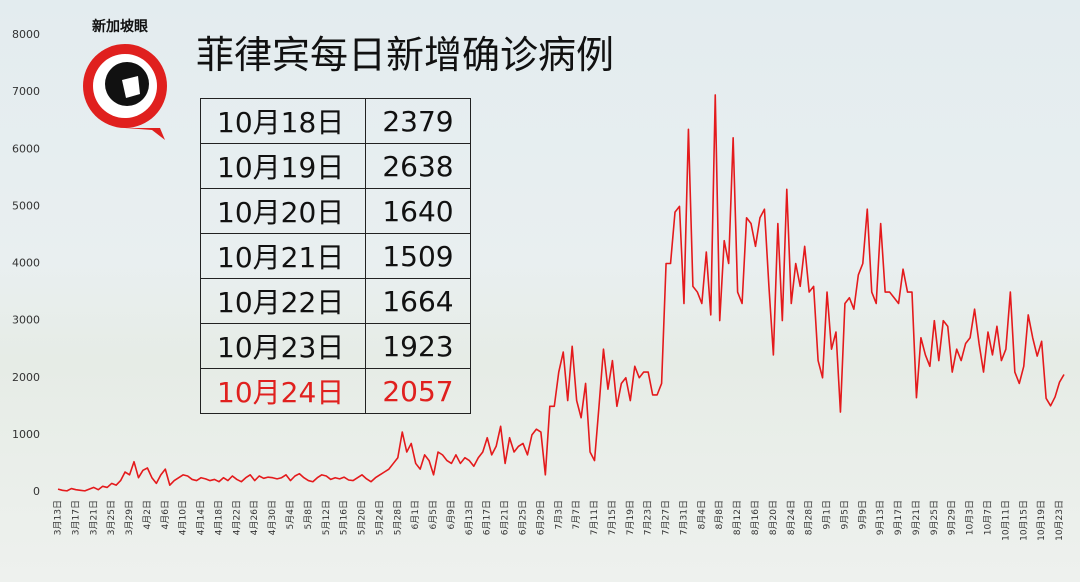  I want to click on x-tick-label: 8月24日, so click(791, 517).